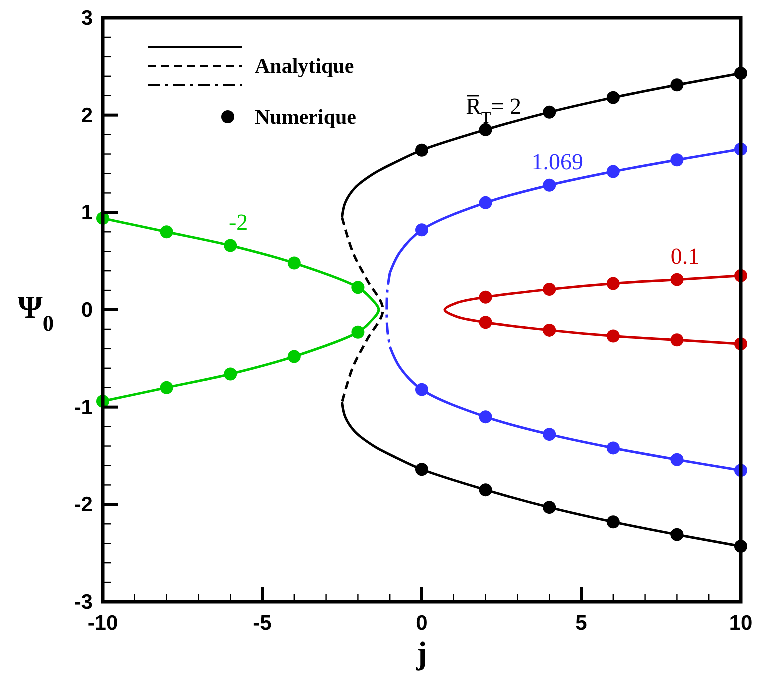 This screenshot has height=684, width=757. I want to click on x-tick-label: 5, so click(582, 623).